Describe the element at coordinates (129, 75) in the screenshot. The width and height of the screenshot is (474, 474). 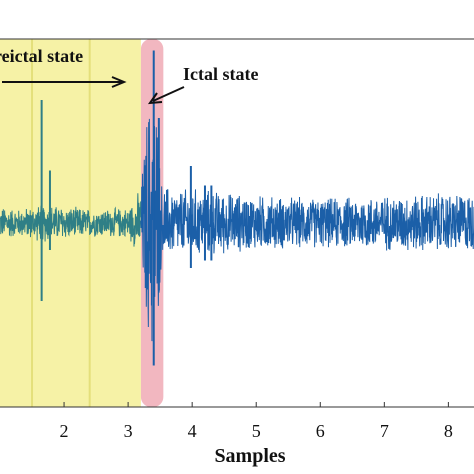
I see `annotations: reictal state Ictal state` at that location.